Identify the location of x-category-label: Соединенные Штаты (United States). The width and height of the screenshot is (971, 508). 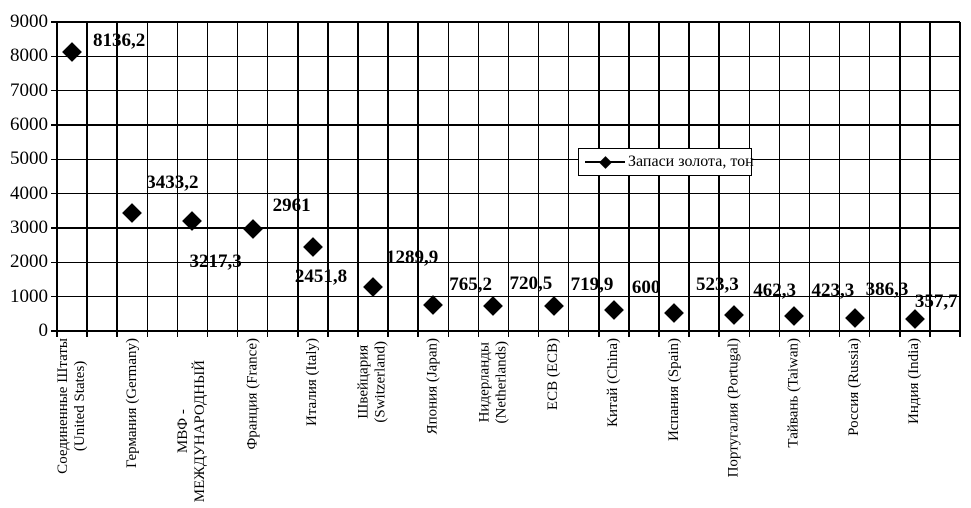
(72, 406).